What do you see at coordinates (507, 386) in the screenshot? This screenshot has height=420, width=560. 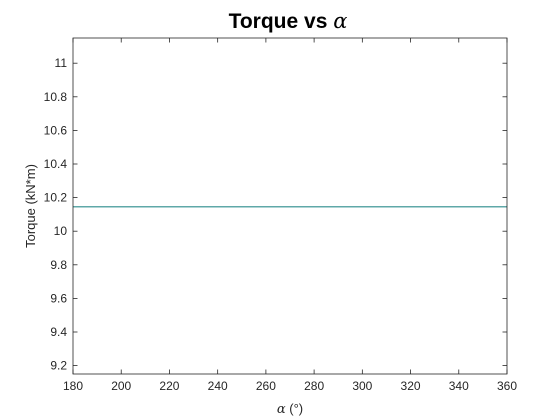 I see `x-tick-label: 360` at bounding box center [507, 386].